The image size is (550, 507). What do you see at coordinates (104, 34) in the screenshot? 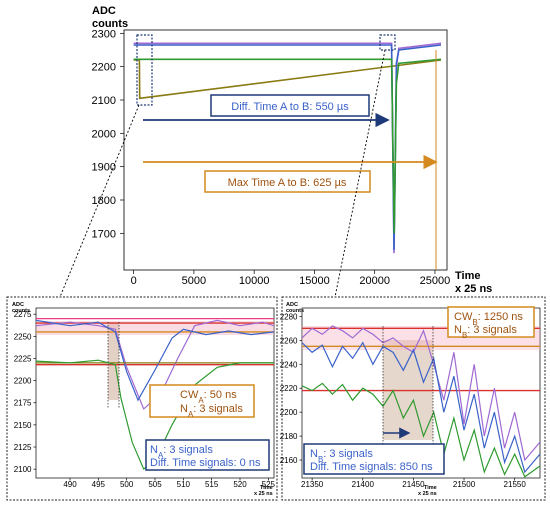
I see `main-ytick-label: 2300` at bounding box center [104, 34].